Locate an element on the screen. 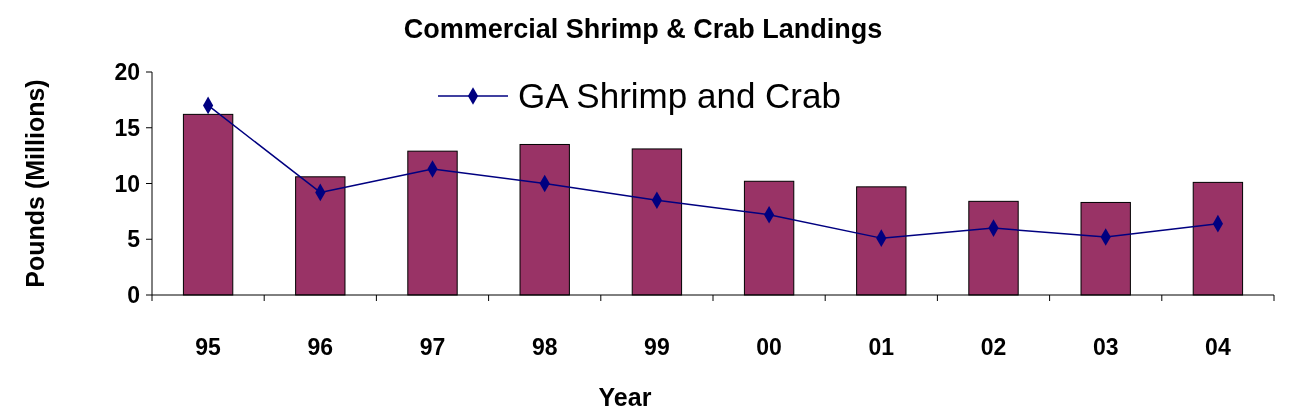 The height and width of the screenshot is (416, 1289). chart-title: Commercial Shrimp & Crab Landings is located at coordinates (643, 29).